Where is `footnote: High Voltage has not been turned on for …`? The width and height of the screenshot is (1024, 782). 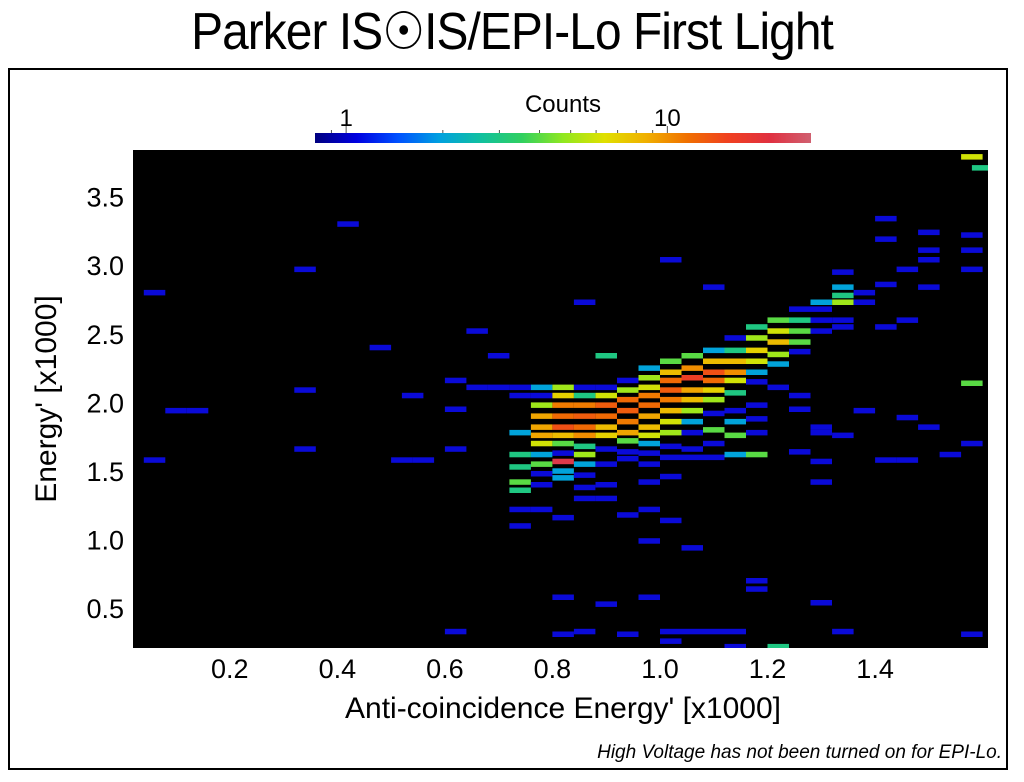 footnote: High Voltage has not been turned on for … is located at coordinates (799, 752).